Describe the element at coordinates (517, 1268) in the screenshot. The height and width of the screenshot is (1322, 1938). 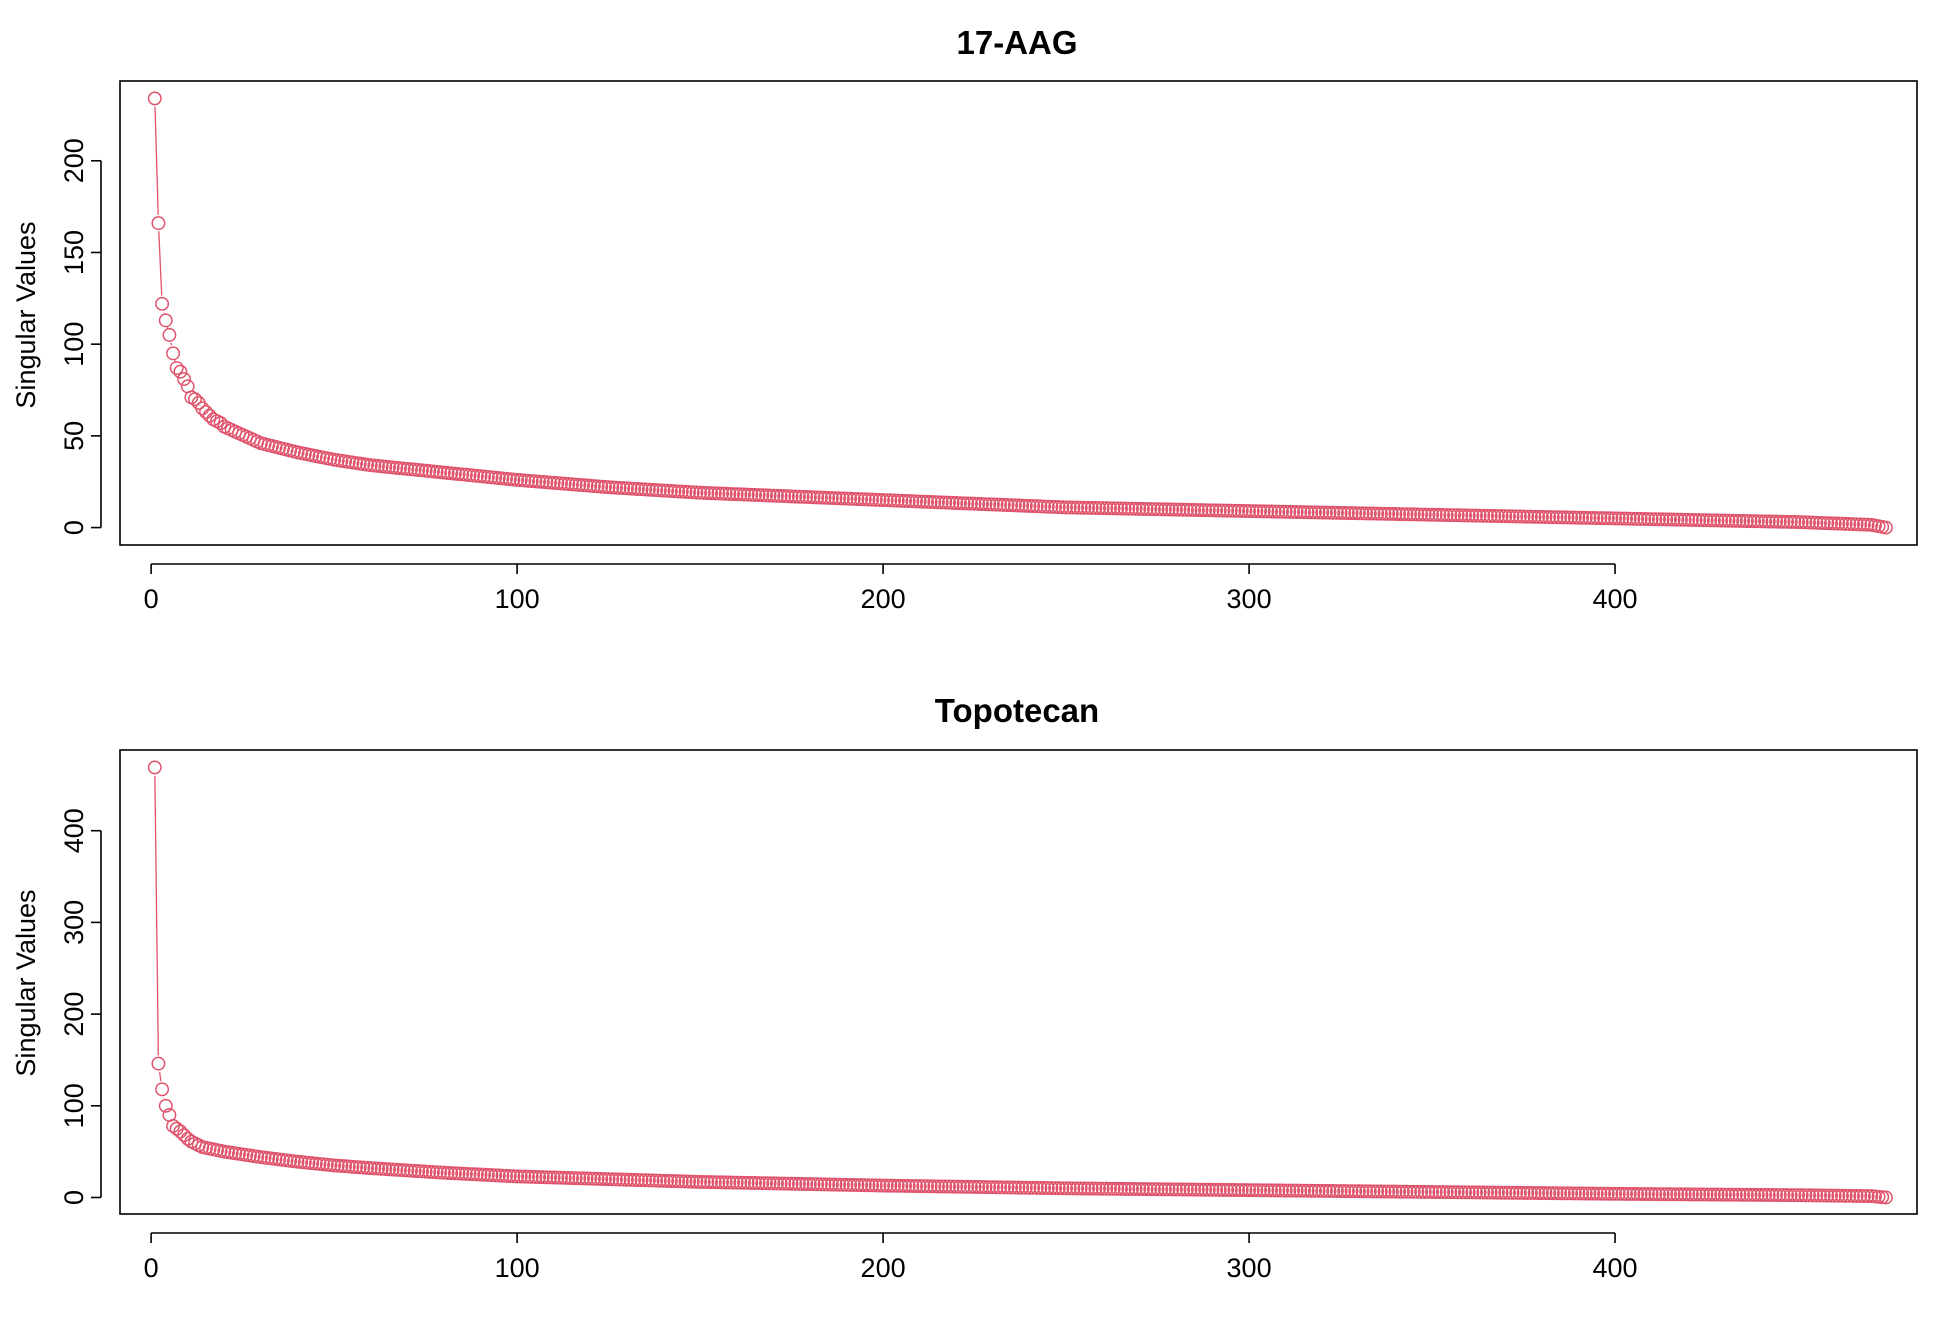
I see `x-tick-label: 100` at that location.